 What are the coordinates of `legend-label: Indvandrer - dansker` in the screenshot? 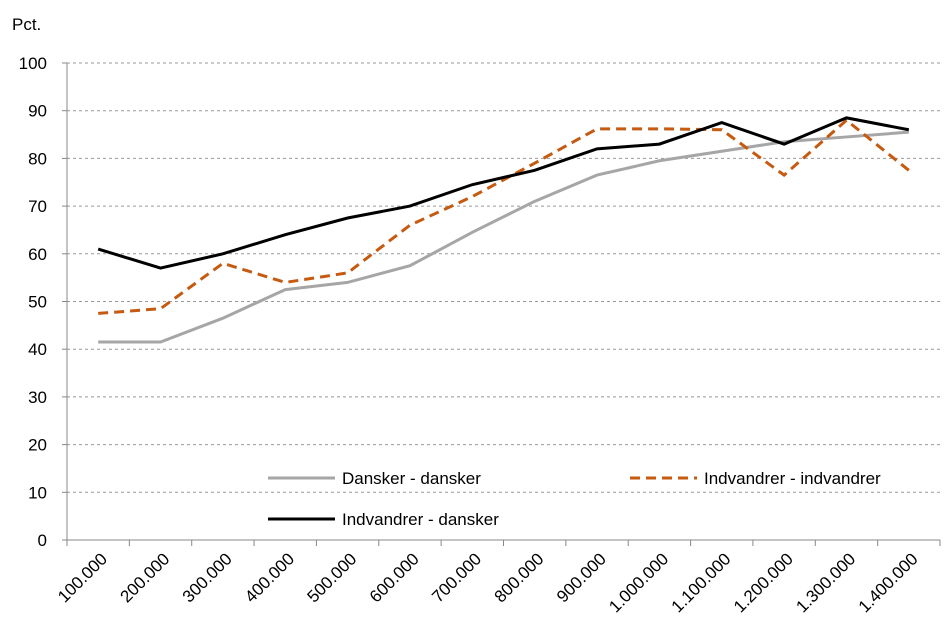 It's located at (420, 519).